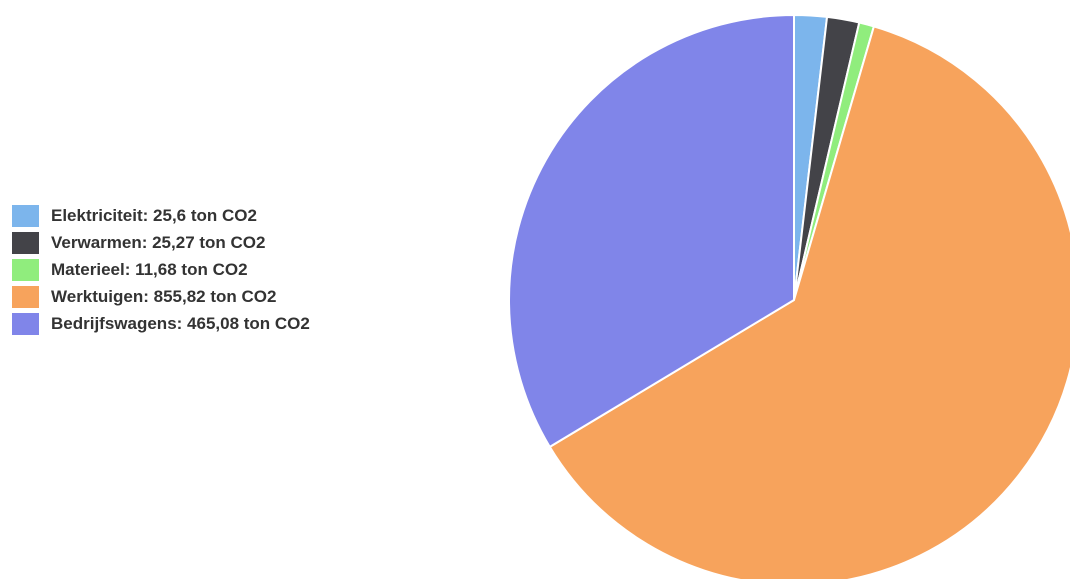 This screenshot has width=1070, height=579. Describe the element at coordinates (158, 242) in the screenshot. I see `legend-label: Verwarmen: 25,27 ton CO2` at that location.